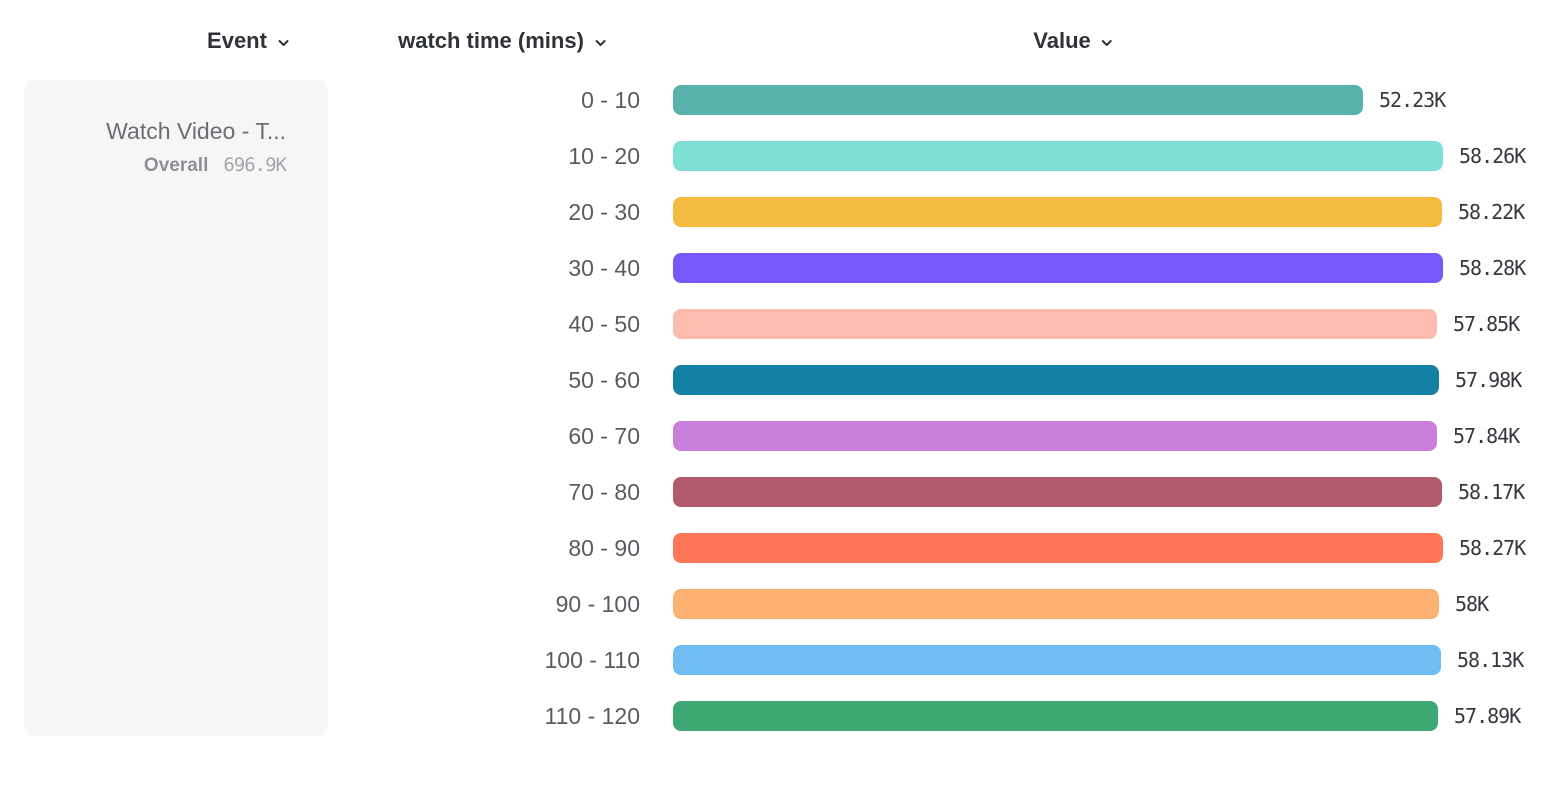 The image size is (1568, 790). Describe the element at coordinates (1491, 212) in the screenshot. I see `bar-value: 58.22K` at that location.